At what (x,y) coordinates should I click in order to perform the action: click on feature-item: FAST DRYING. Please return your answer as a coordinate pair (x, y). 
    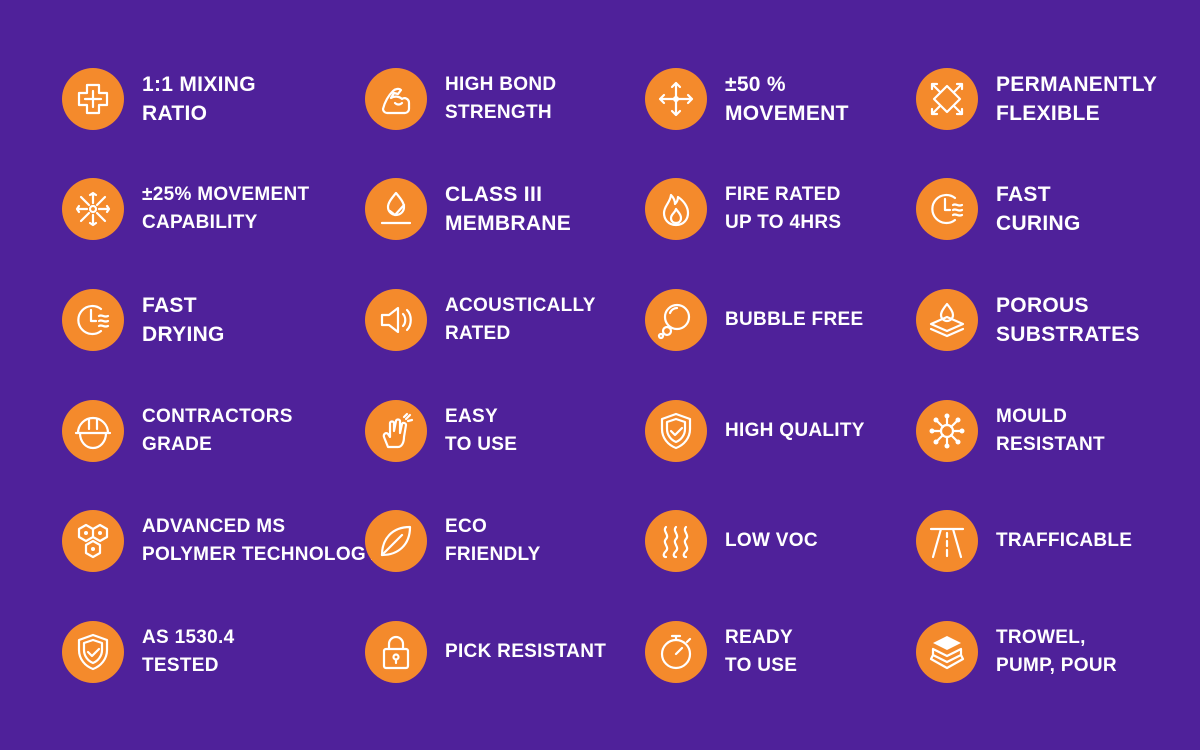
    Looking at the image, I should click on (143, 320).